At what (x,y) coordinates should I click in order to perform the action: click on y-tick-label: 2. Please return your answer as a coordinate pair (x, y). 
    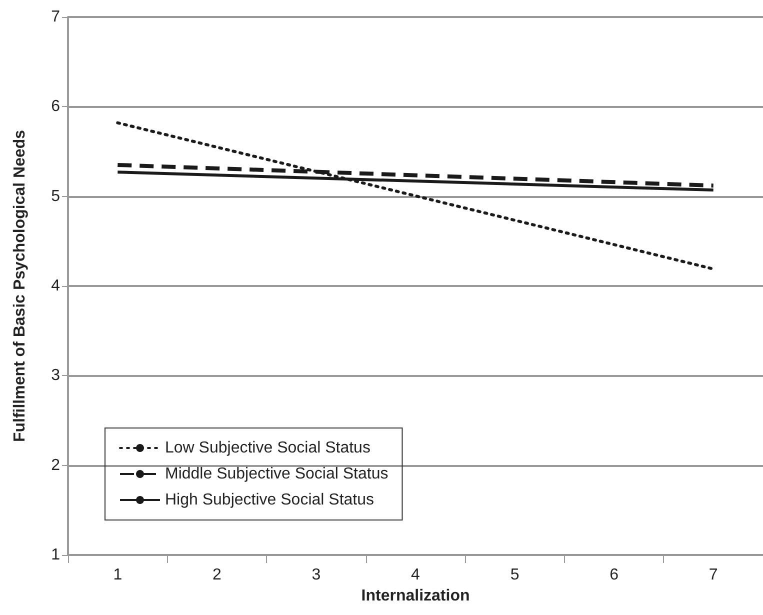
    Looking at the image, I should click on (55, 465).